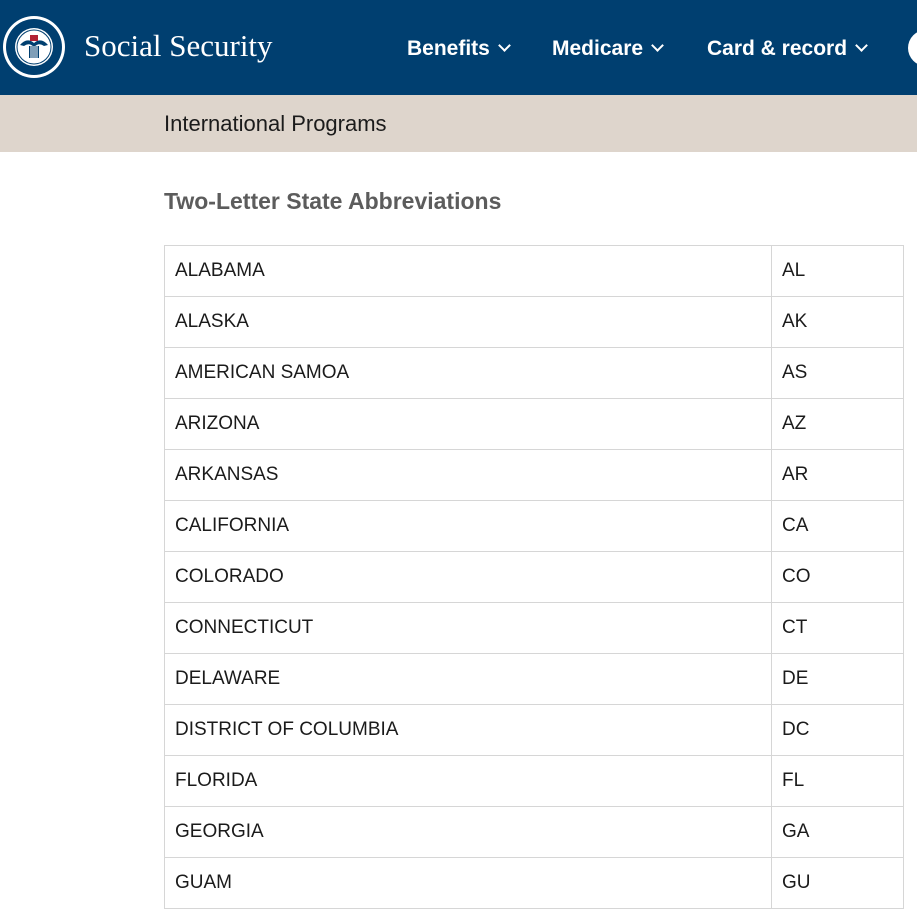 The image size is (917, 909). What do you see at coordinates (468, 832) in the screenshot?
I see `state-name-cell: GEORGIA` at bounding box center [468, 832].